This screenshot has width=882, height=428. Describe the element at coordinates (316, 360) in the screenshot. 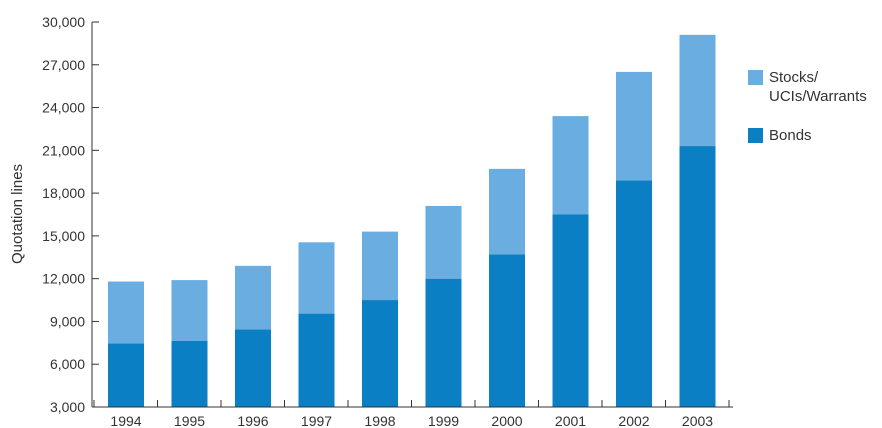

I see `bar-bonds-1997` at that location.